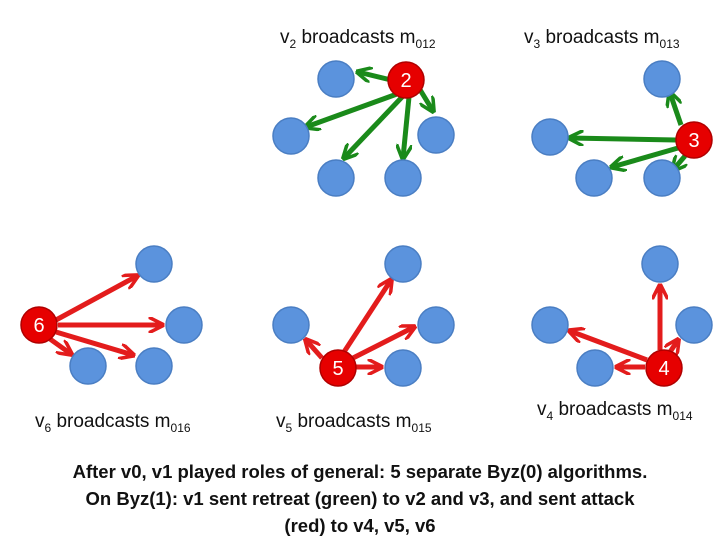 The width and height of the screenshot is (720, 540). I want to click on panel-v2: v2 broadcasts m012 2, so click(363, 112).